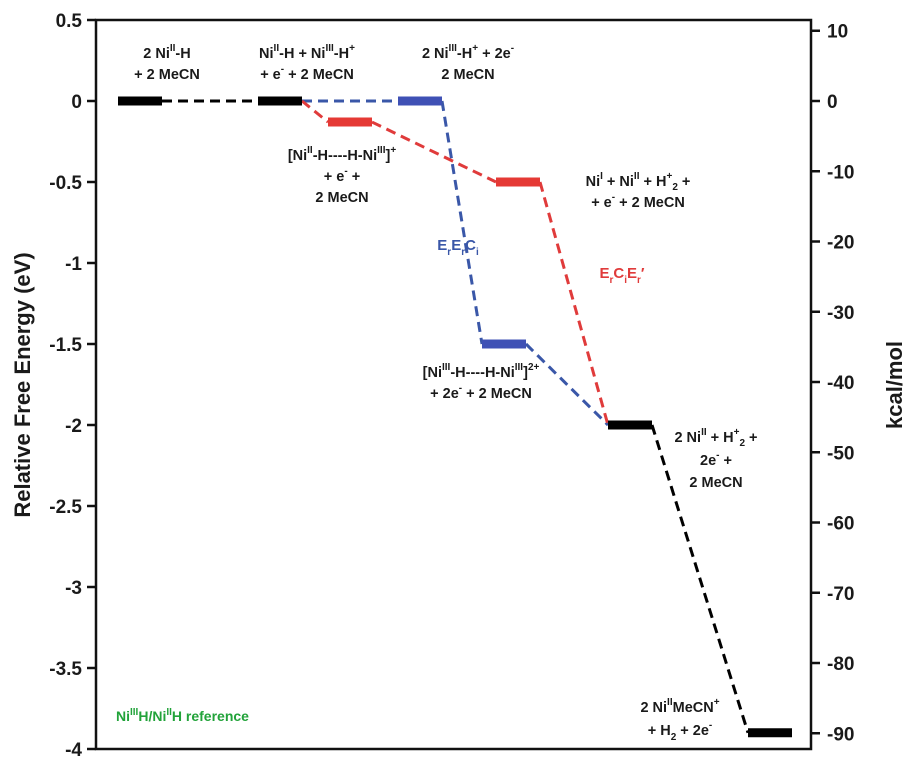 Image resolution: width=912 pixels, height=759 pixels. I want to click on svg-text: NiI + NiII + H+2 +, so click(638, 182).